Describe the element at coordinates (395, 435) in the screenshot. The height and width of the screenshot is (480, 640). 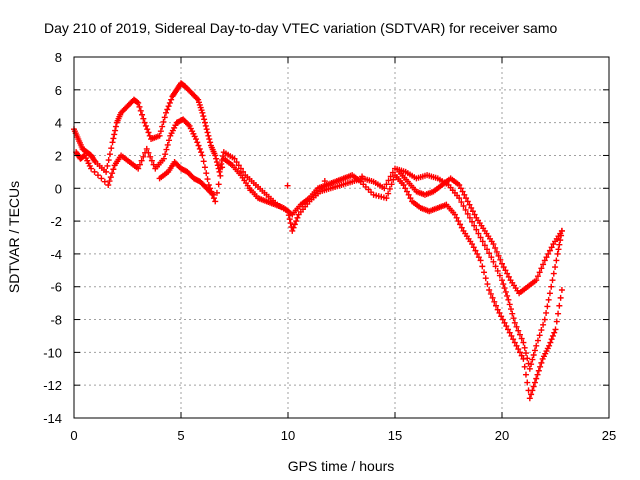
I see `x-tick-label: 15` at that location.